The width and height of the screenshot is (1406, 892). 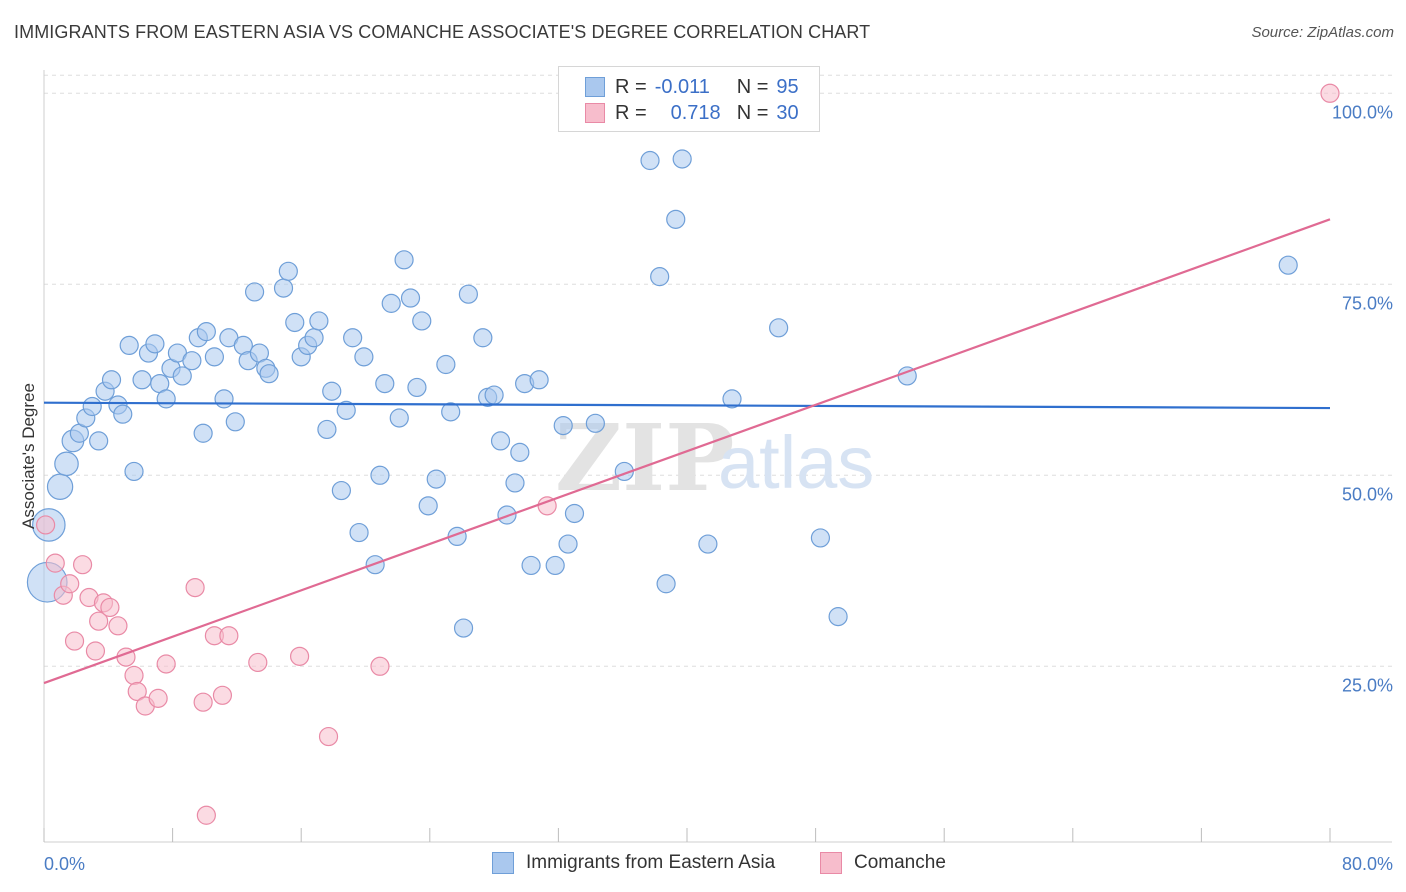 I want to click on legend-n-value: 30, so click(x=787, y=112).